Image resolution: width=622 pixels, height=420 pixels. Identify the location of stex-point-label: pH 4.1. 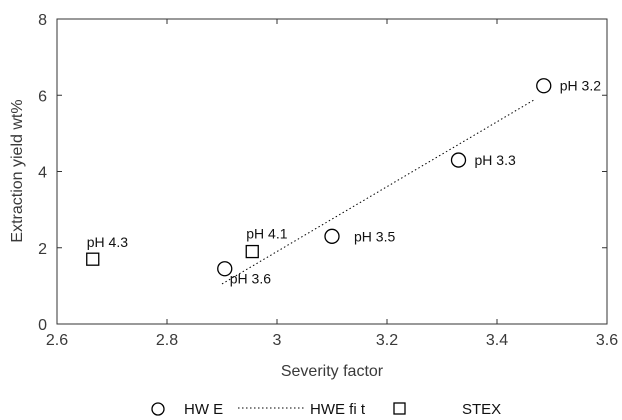
(266, 234).